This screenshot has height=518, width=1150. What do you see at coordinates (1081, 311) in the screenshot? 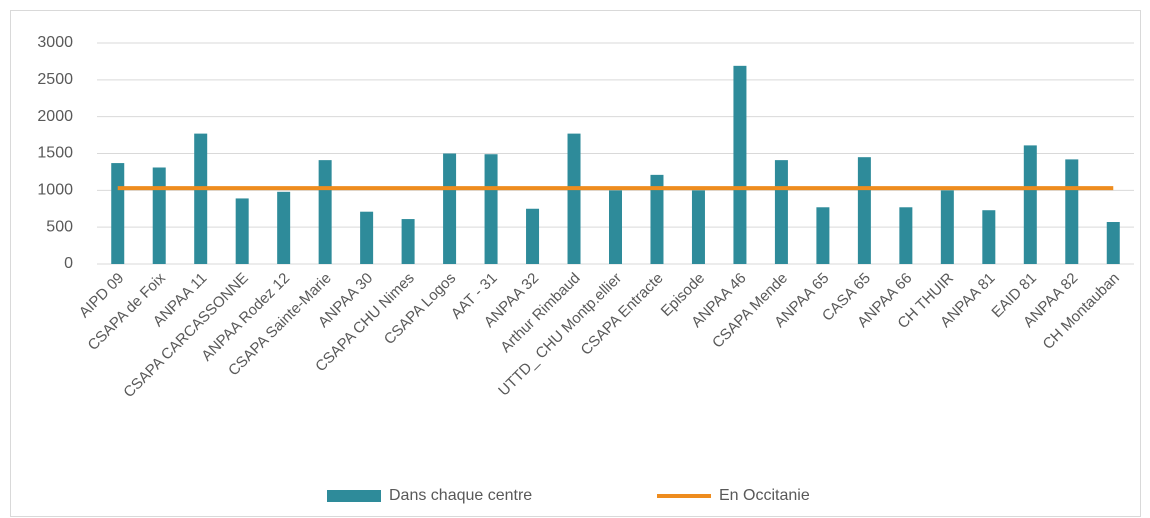
I see `x-tick-label: CH Montauban` at bounding box center [1081, 311].